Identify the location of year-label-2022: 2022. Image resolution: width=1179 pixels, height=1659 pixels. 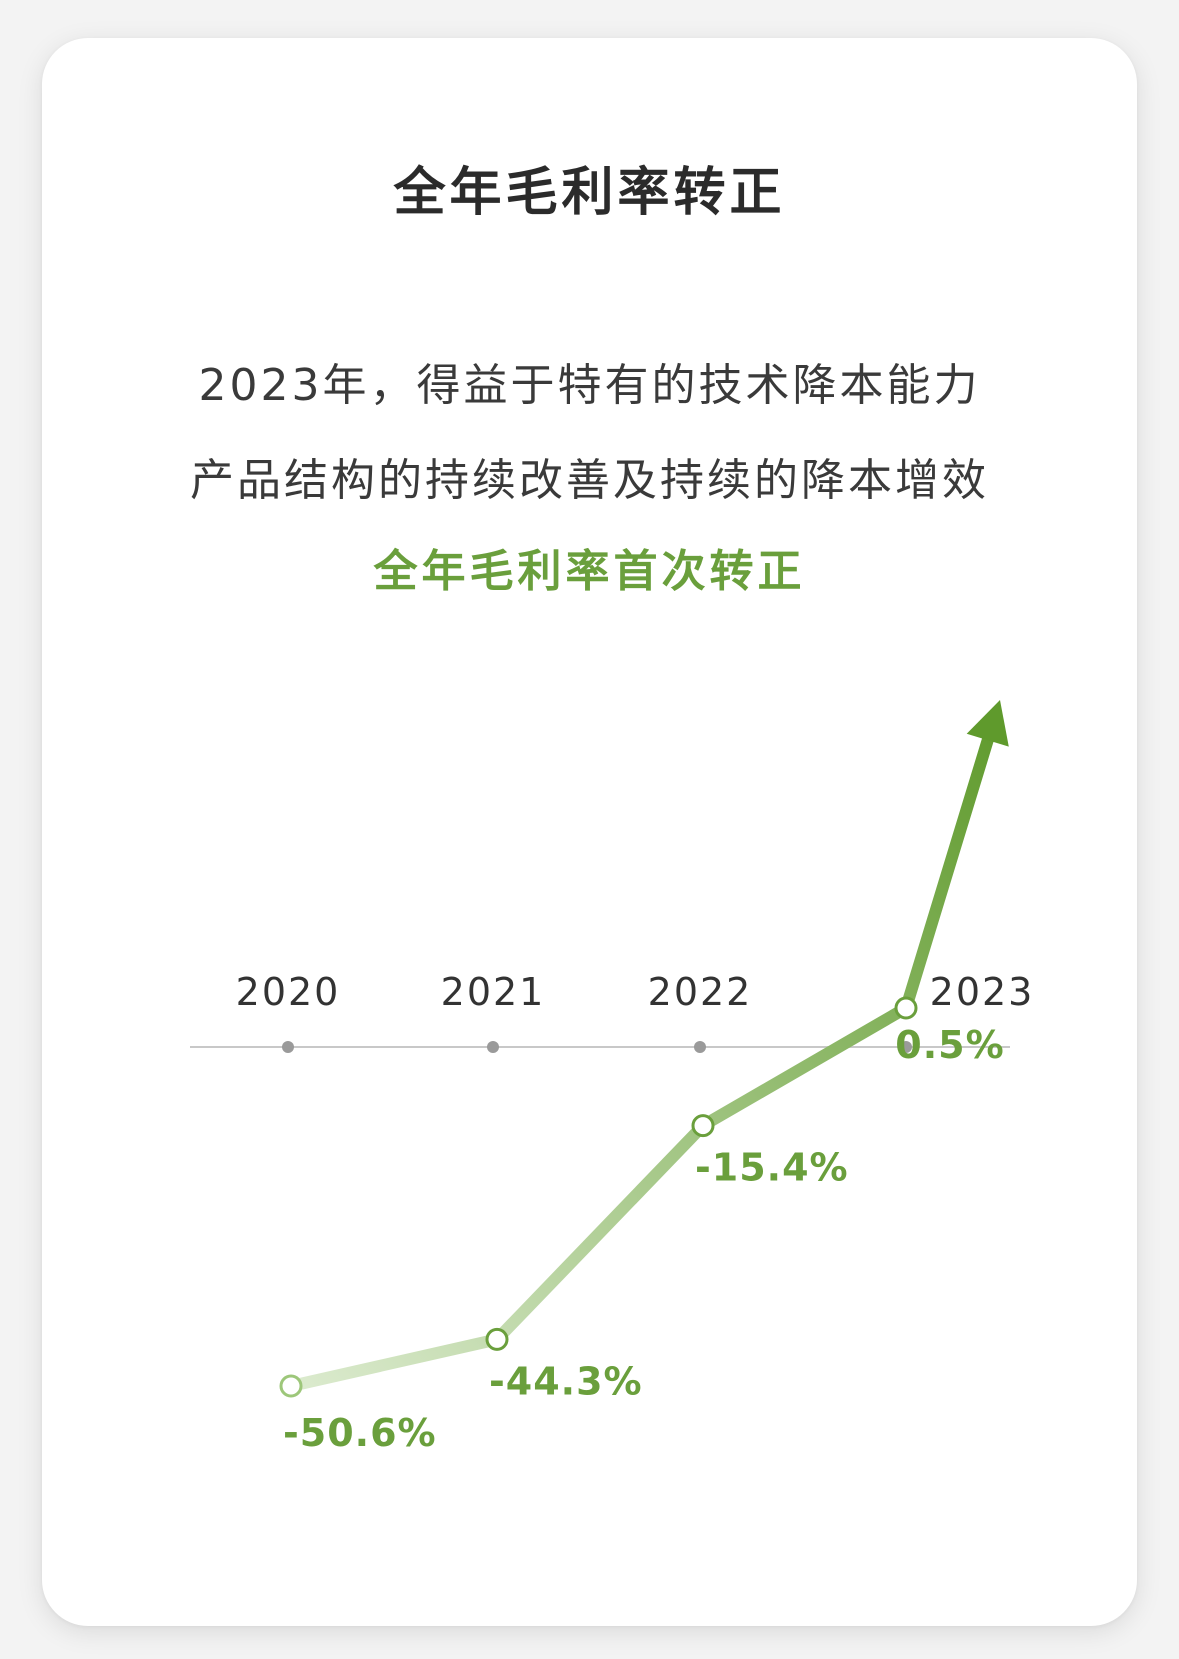
(700, 992).